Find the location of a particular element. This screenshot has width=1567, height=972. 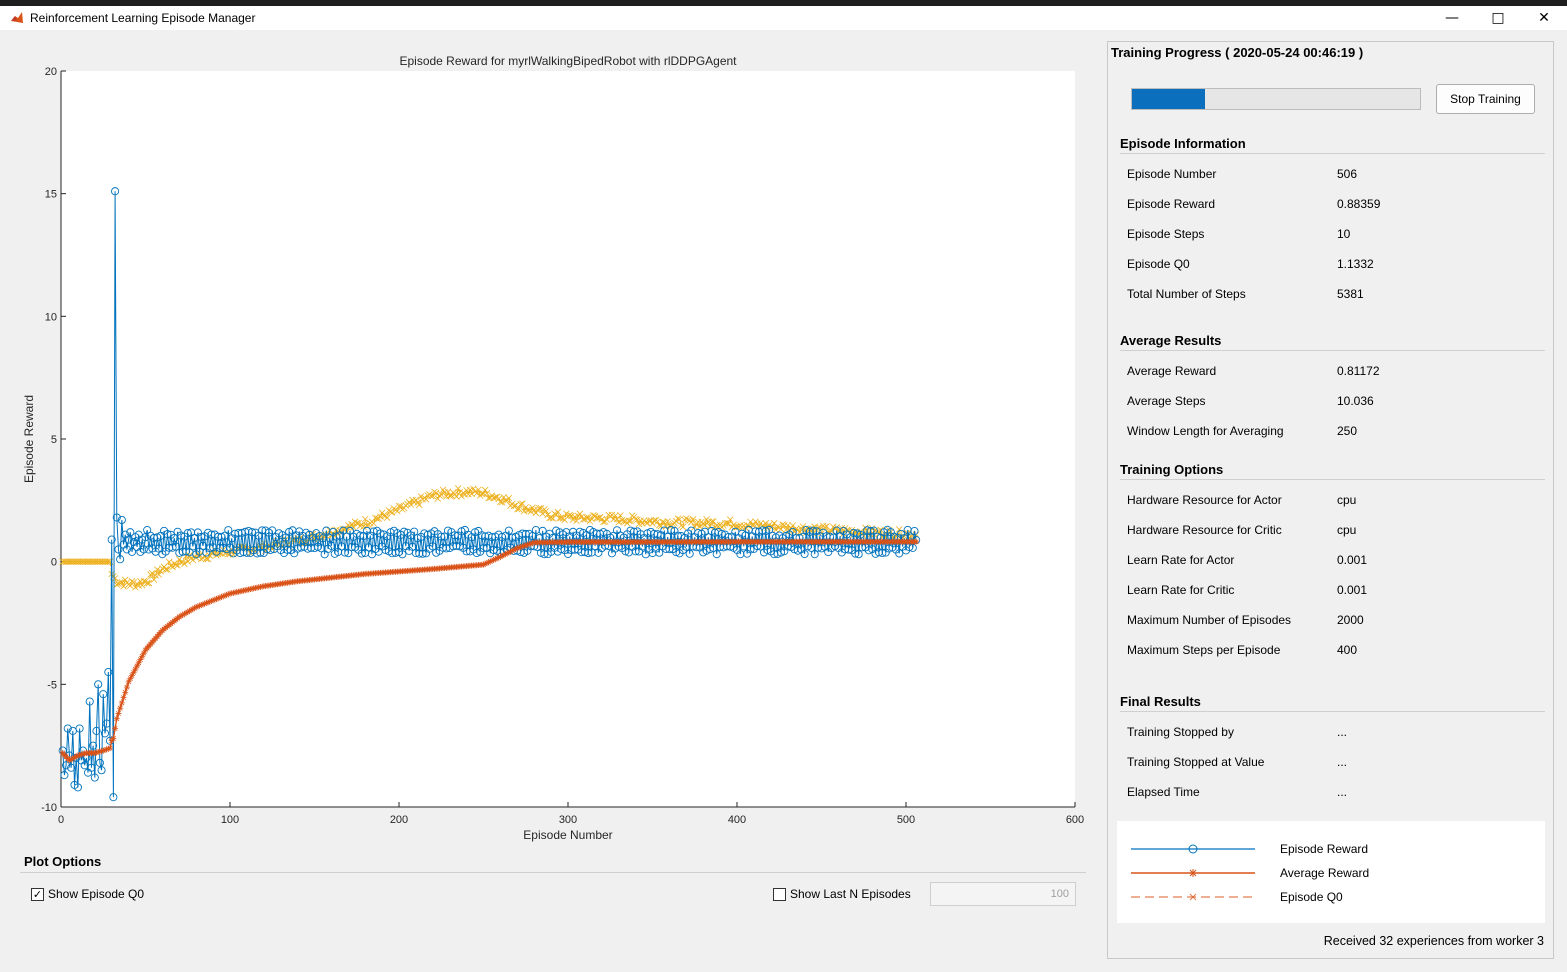

y-tick-label: -10 is located at coordinates (49, 808).